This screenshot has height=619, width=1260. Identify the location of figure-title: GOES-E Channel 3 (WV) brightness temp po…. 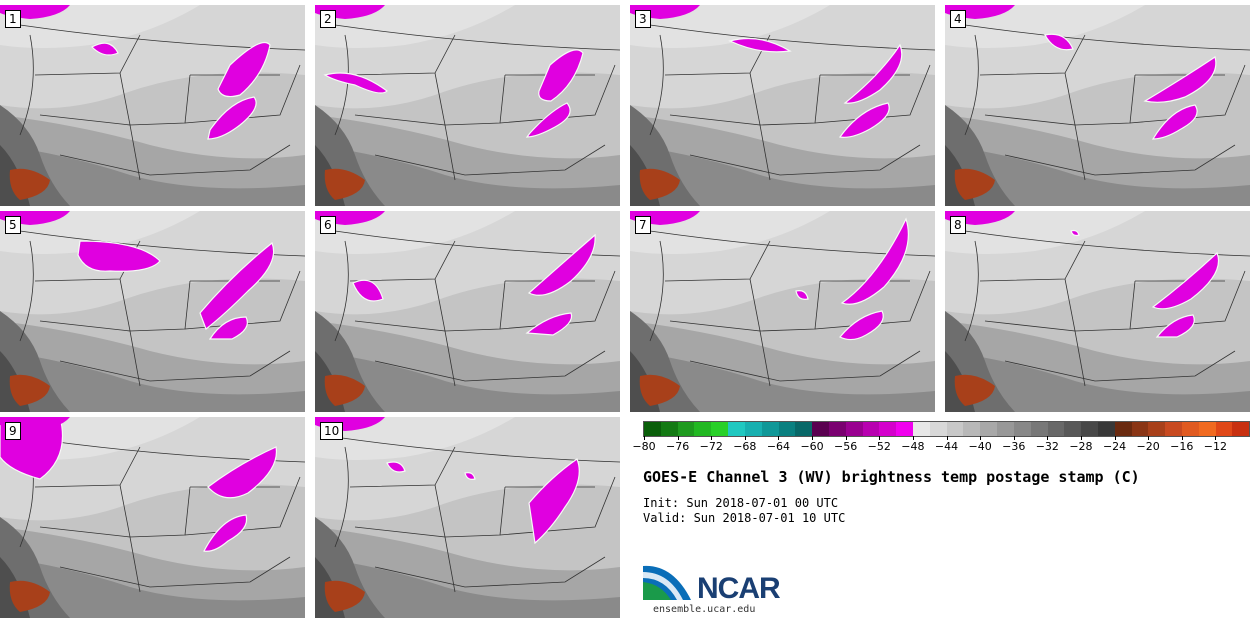
(891, 477).